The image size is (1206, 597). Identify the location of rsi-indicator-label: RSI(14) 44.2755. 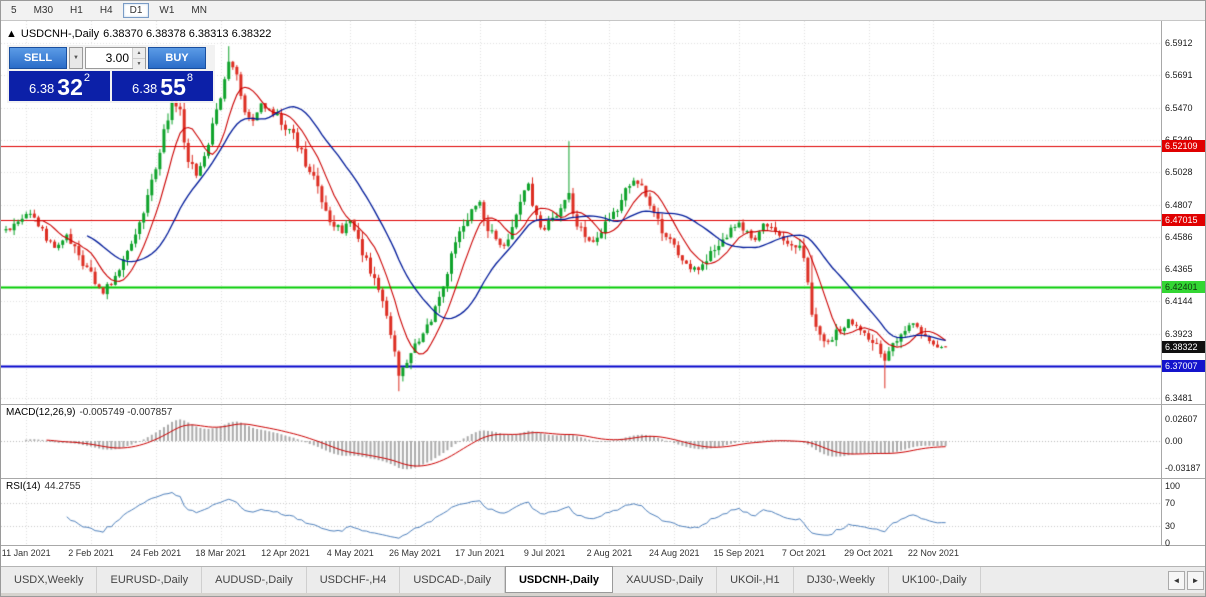
(43, 486).